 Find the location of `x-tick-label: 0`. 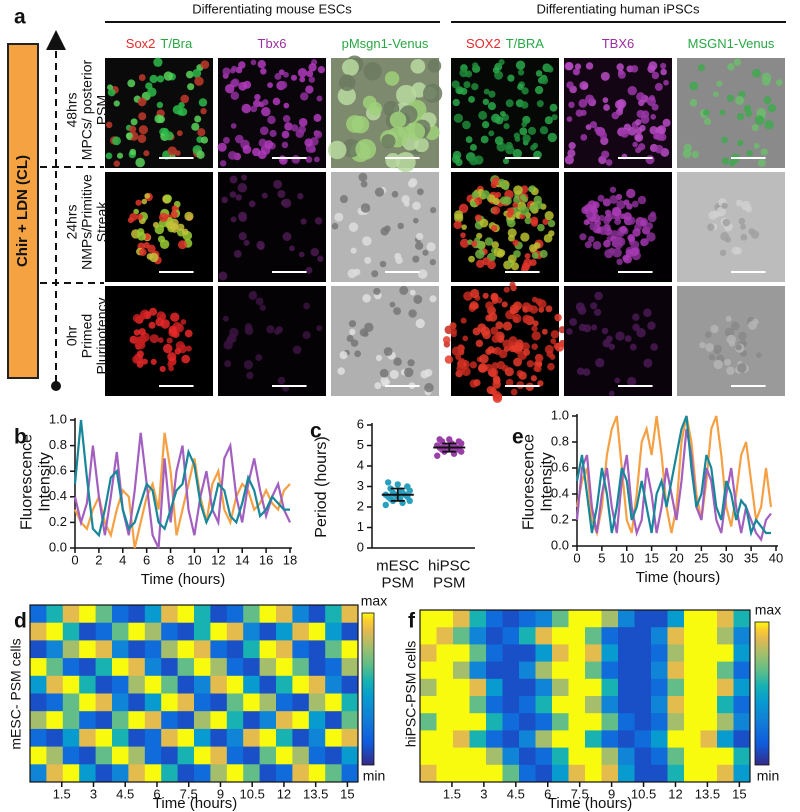

x-tick-label: 0 is located at coordinates (74, 559).